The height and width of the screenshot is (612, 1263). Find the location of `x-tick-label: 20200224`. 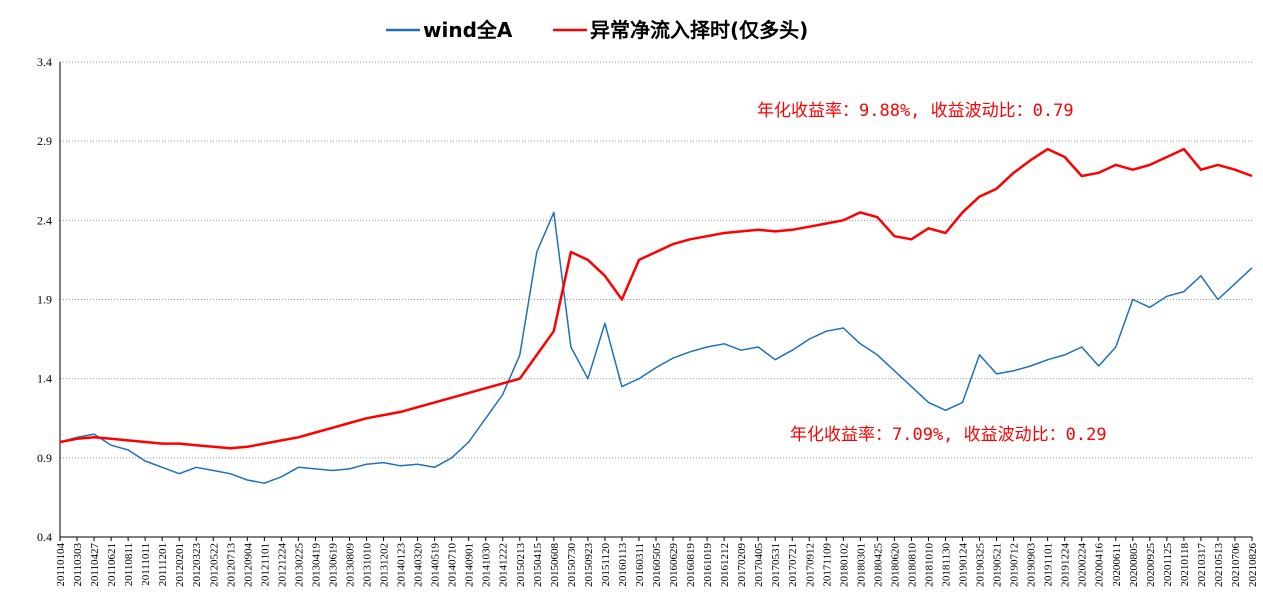

x-tick-label: 20200224 is located at coordinates (1083, 565).